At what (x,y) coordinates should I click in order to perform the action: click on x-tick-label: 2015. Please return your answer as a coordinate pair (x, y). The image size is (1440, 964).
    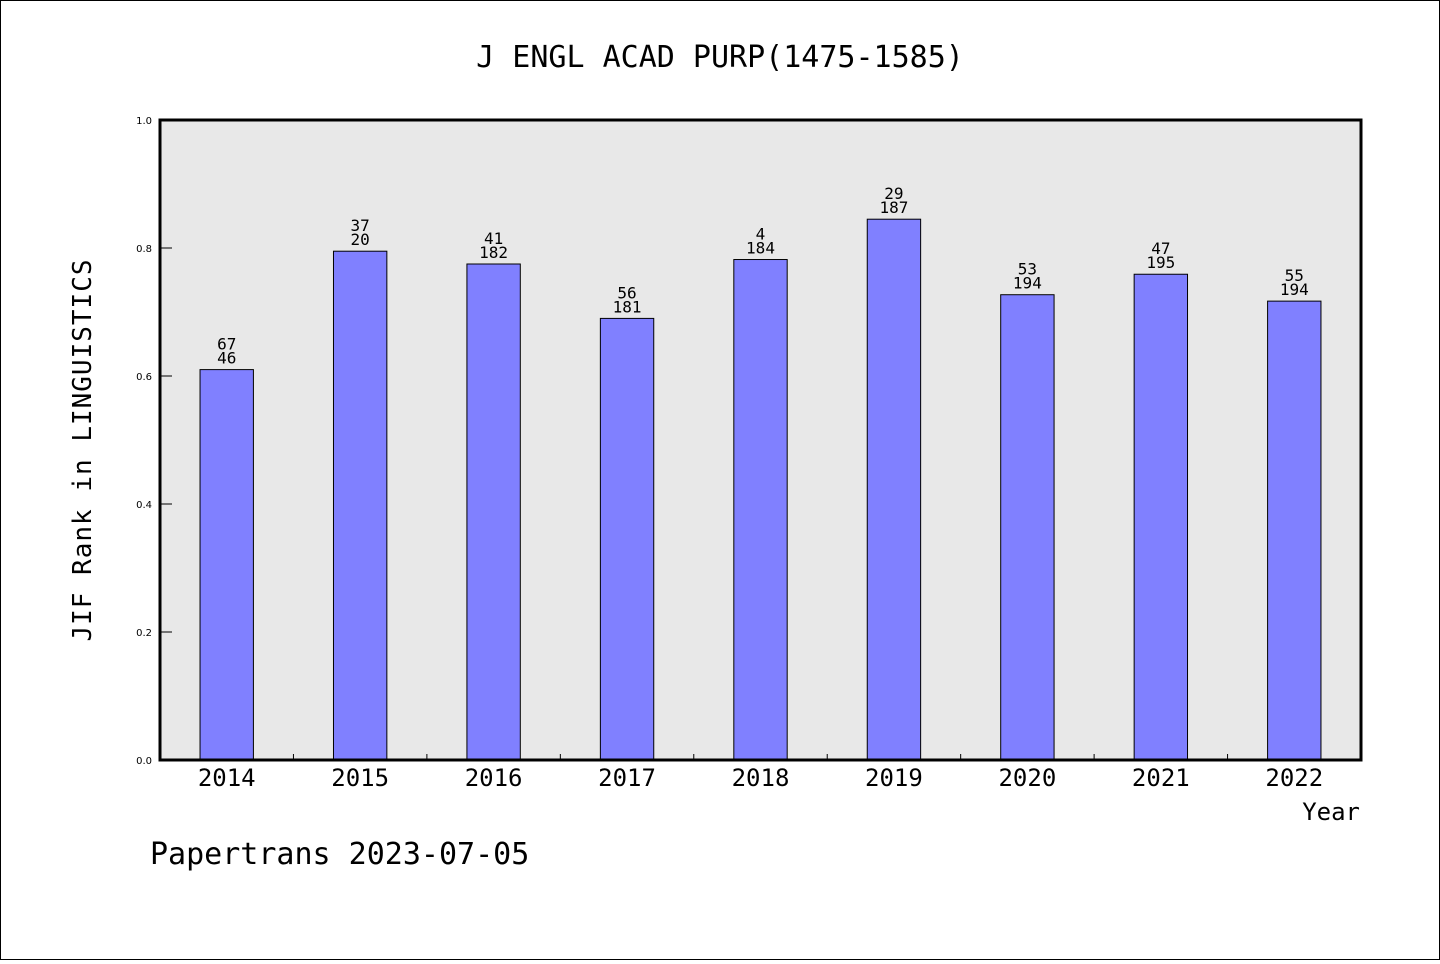
    Looking at the image, I should click on (360, 778).